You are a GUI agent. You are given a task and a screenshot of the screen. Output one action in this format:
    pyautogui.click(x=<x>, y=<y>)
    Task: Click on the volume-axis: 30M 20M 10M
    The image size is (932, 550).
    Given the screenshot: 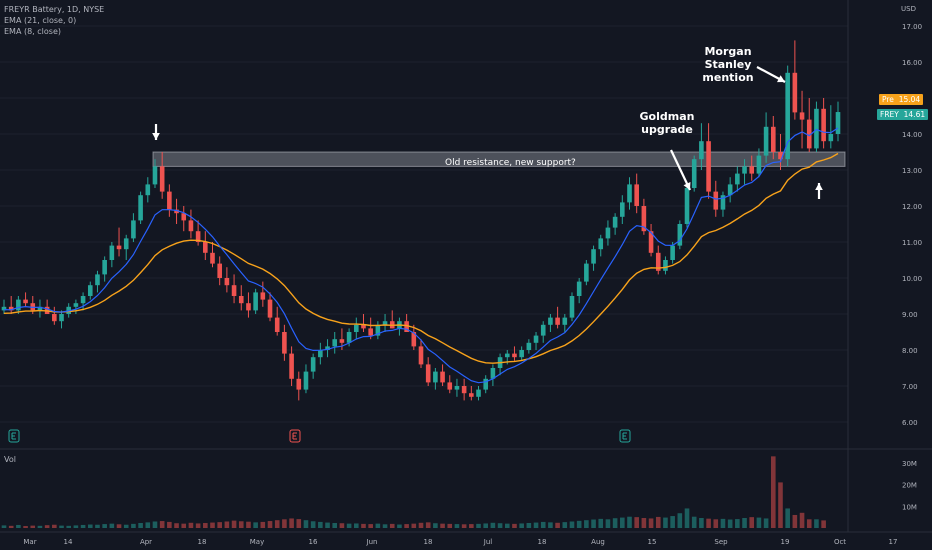 What is the action you would take?
    pyautogui.click(x=909, y=485)
    